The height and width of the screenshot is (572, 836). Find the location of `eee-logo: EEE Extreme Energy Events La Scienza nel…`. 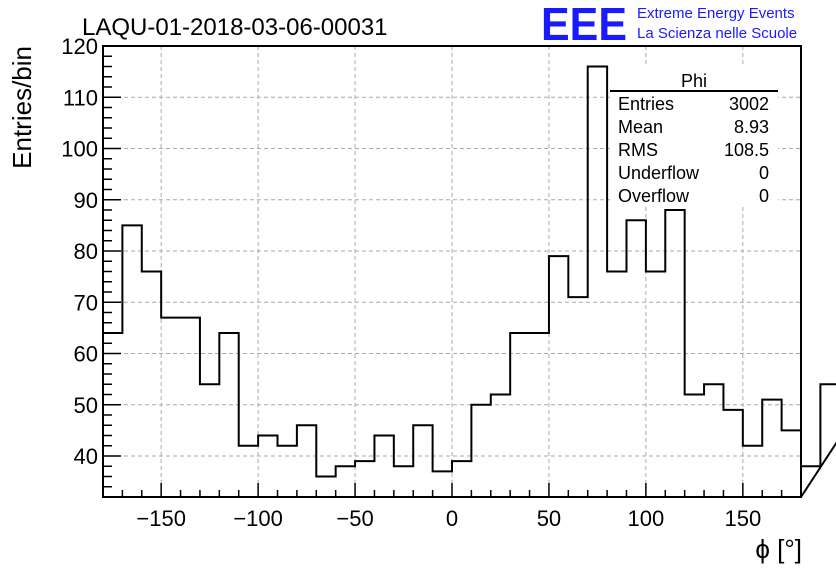

eee-logo: EEE Extreme Energy Events La Scienza nel… is located at coordinates (669, 25).